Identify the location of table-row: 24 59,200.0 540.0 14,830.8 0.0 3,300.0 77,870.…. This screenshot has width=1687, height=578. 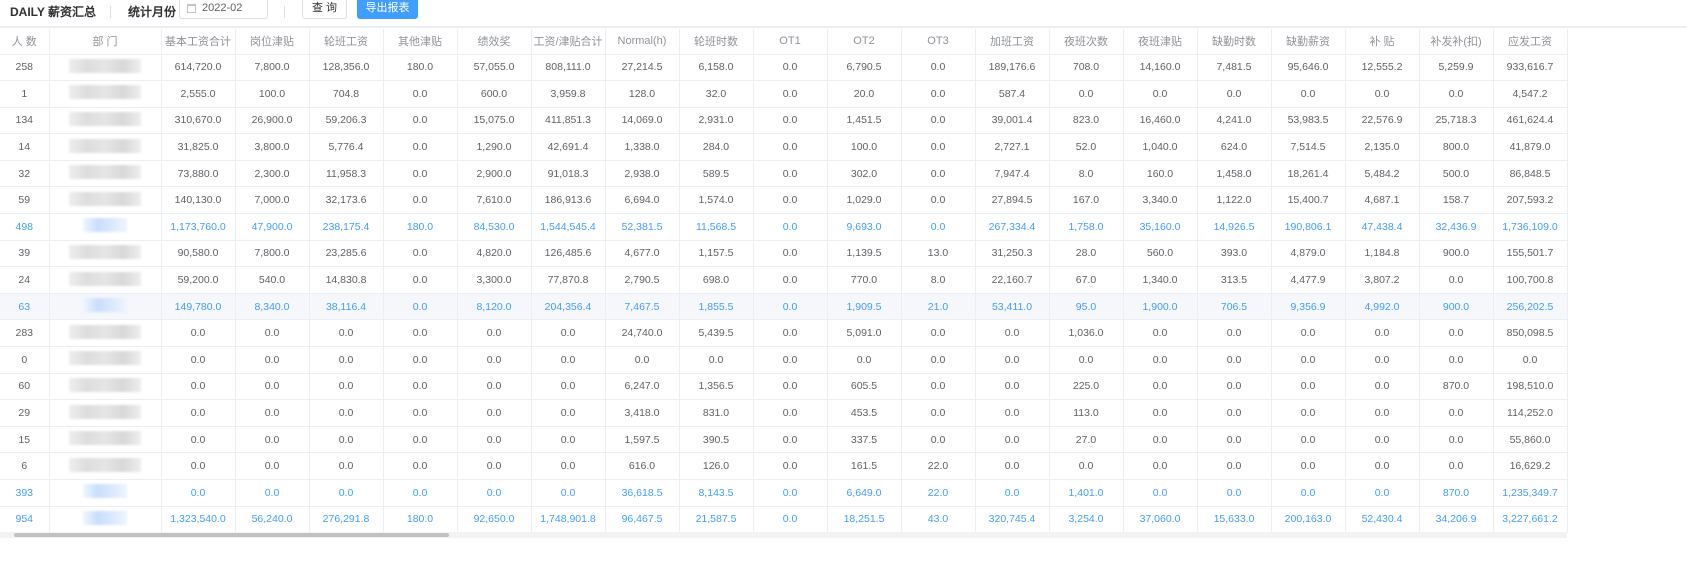
(784, 280).